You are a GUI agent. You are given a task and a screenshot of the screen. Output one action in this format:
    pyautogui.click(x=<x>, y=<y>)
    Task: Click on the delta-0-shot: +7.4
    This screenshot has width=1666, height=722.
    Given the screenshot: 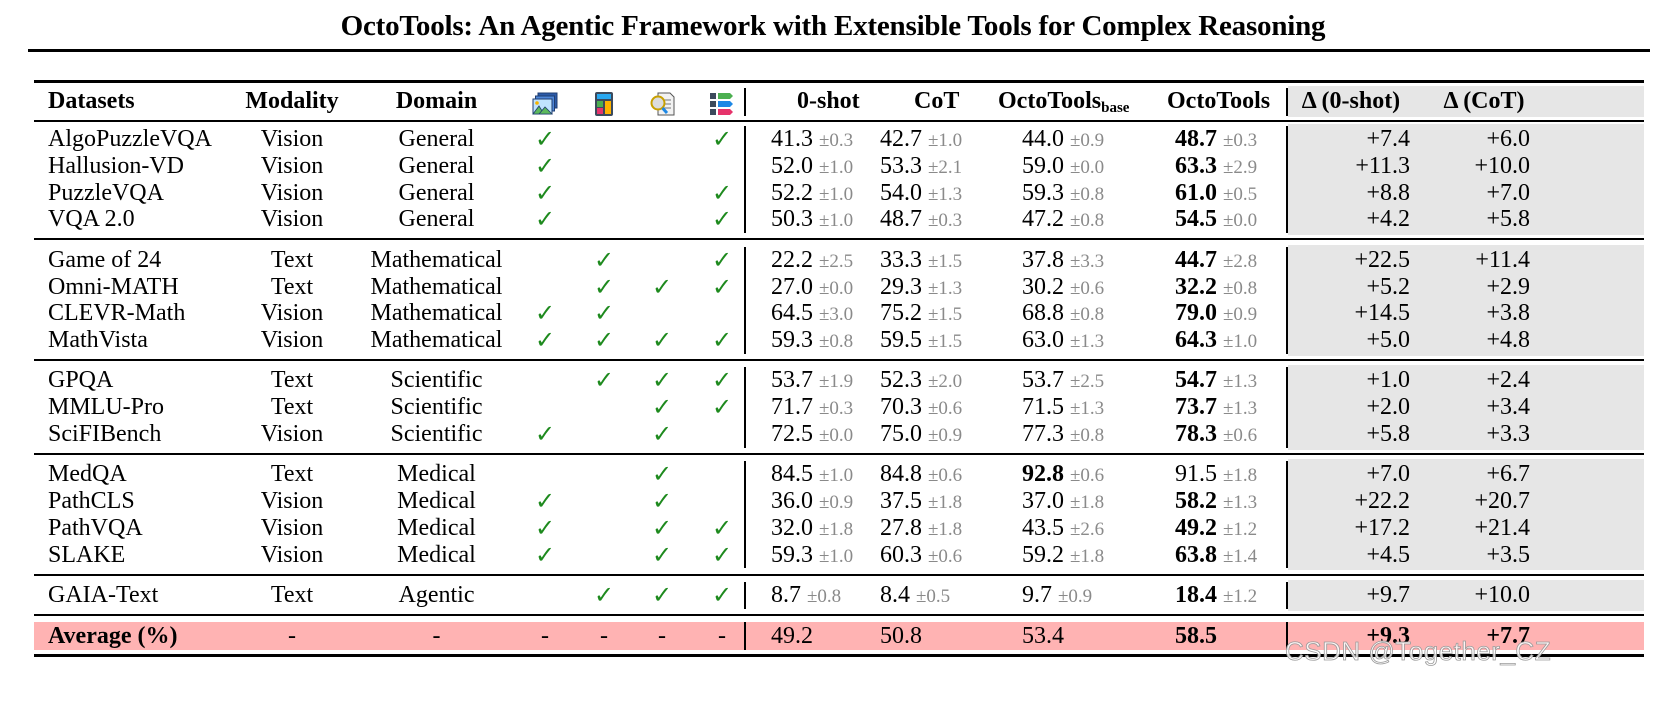 What is the action you would take?
    pyautogui.click(x=1388, y=139)
    